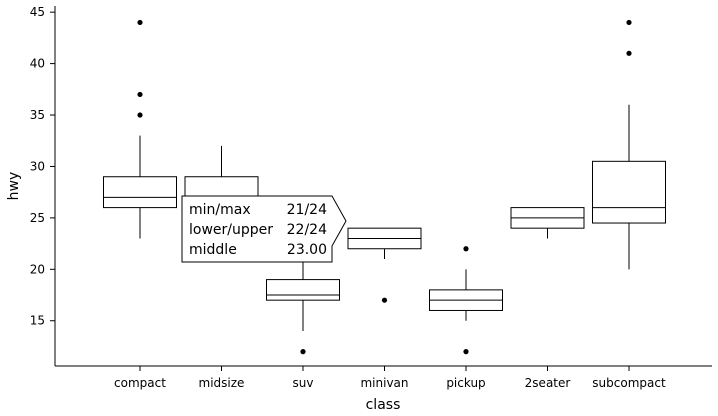  Describe the element at coordinates (140, 383) in the screenshot. I see `x-tick-label: compact` at that location.